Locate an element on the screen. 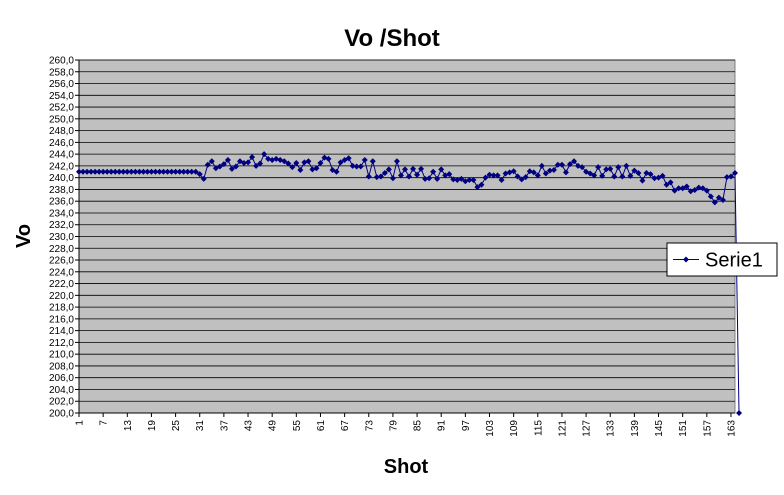  x-tick-label: 91 is located at coordinates (442, 426).